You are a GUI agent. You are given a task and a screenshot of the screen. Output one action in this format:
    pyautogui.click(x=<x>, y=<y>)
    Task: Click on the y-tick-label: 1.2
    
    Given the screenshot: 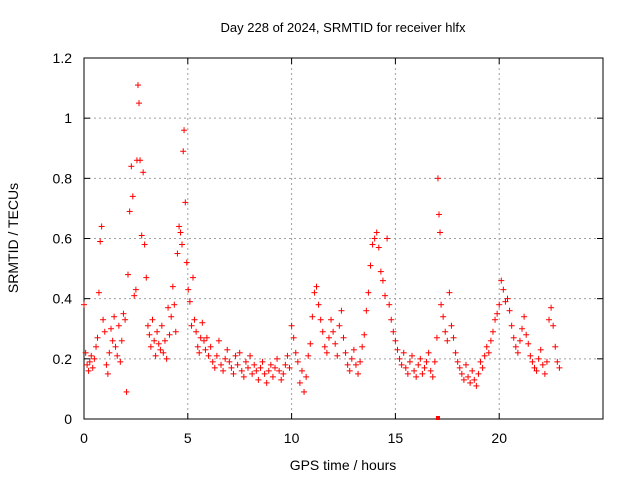 What is the action you would take?
    pyautogui.click(x=63, y=58)
    